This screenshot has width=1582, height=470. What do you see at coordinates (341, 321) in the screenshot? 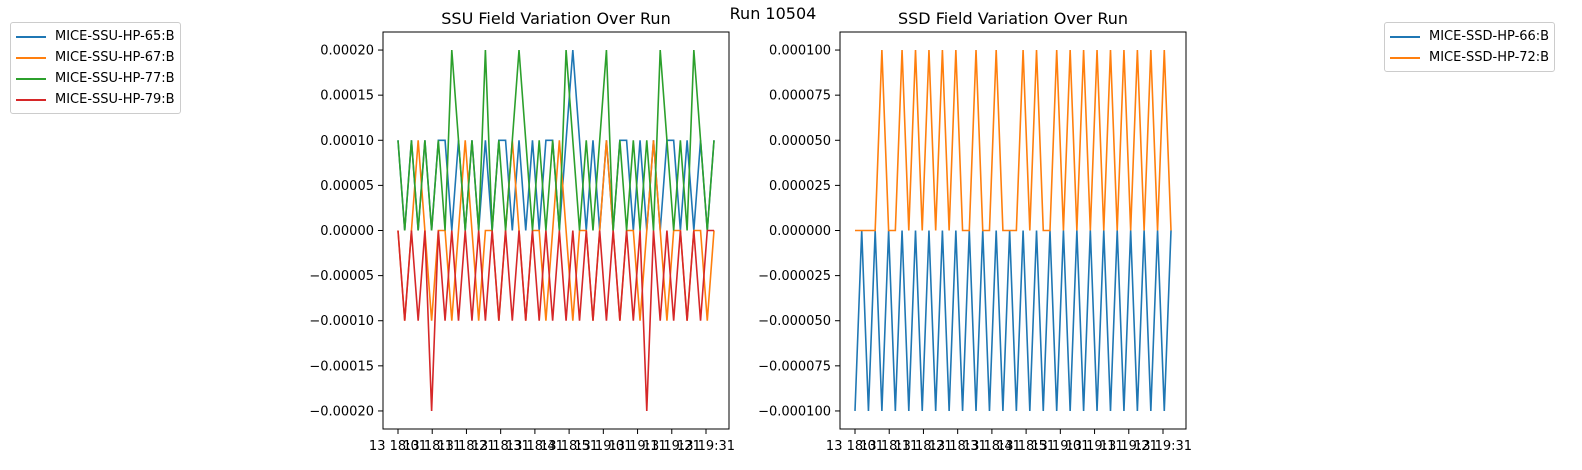
I see `y-tick-label: −0.00010` at bounding box center [341, 321].